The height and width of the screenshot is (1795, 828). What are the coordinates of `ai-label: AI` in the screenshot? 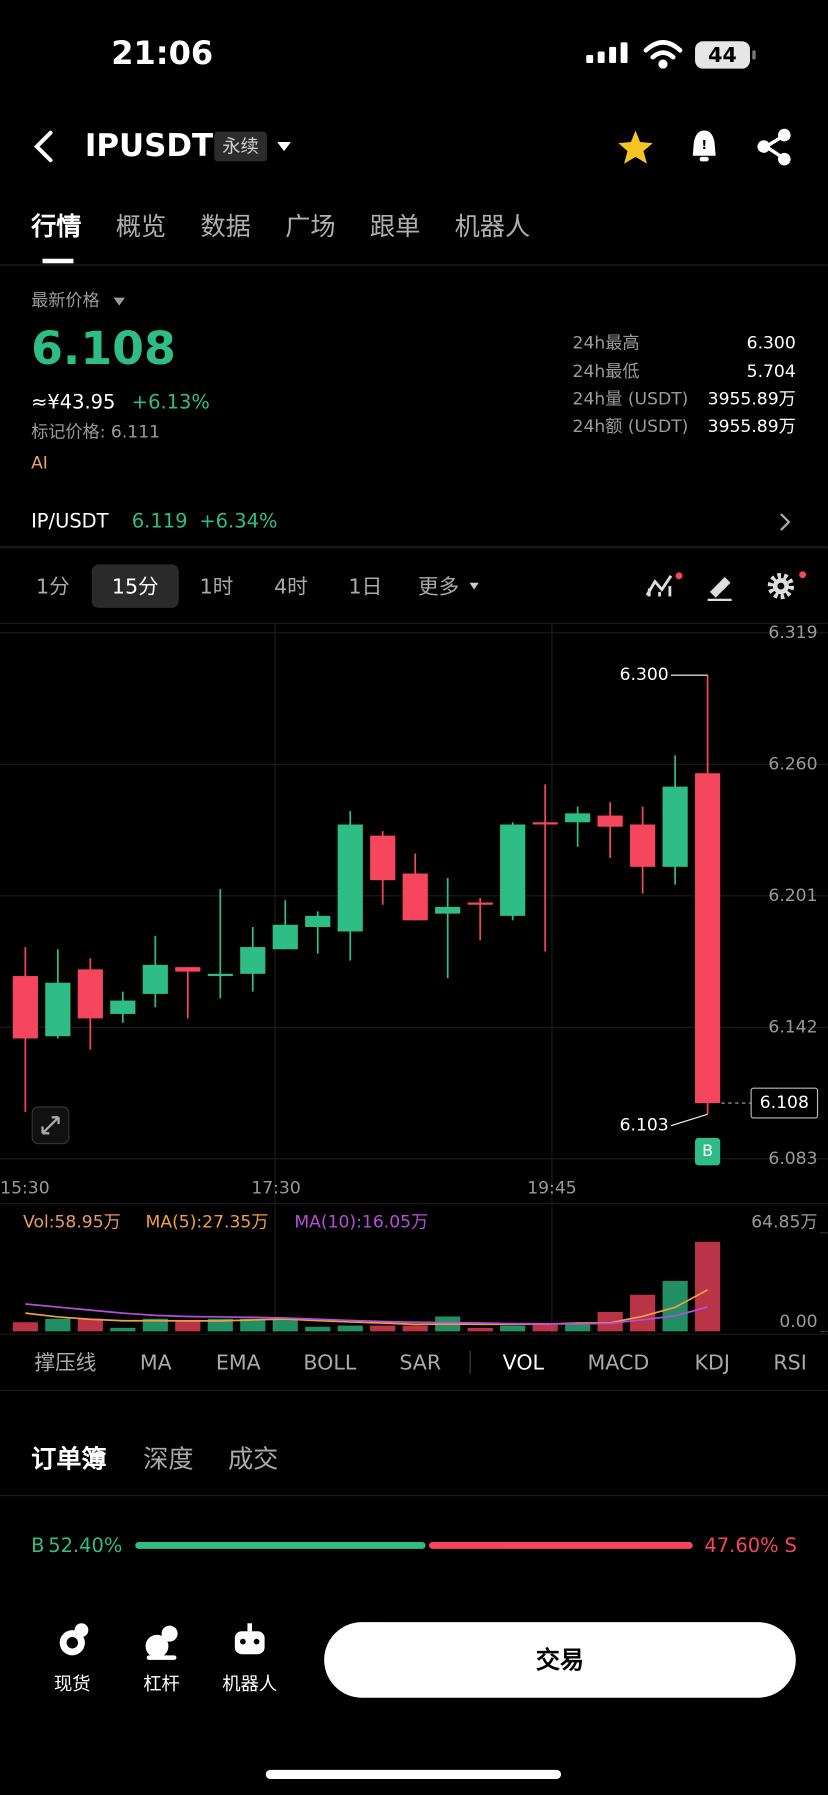 It's located at (39, 464).